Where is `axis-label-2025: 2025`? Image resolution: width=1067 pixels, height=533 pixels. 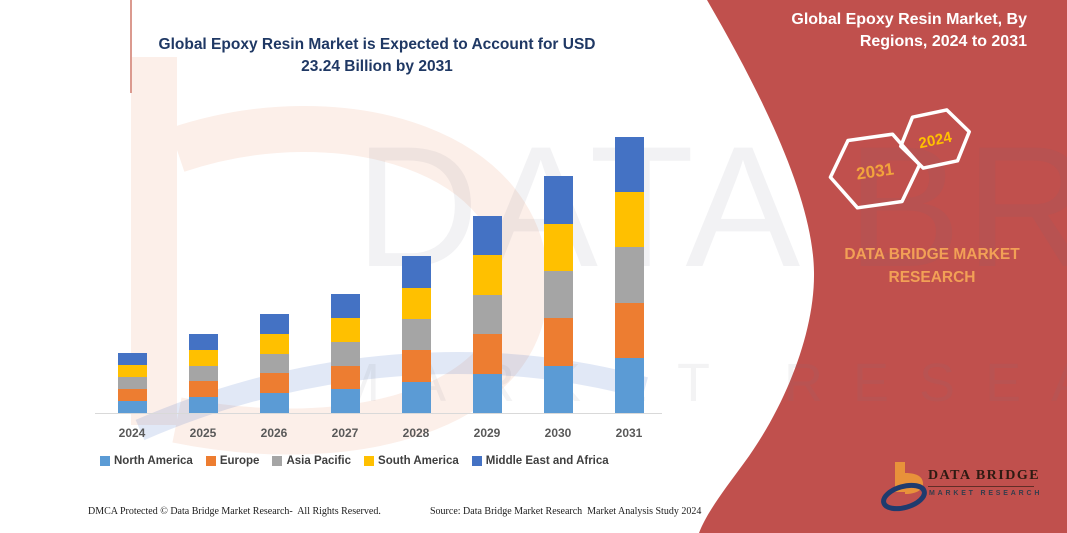 axis-label-2025: 2025 is located at coordinates (203, 433).